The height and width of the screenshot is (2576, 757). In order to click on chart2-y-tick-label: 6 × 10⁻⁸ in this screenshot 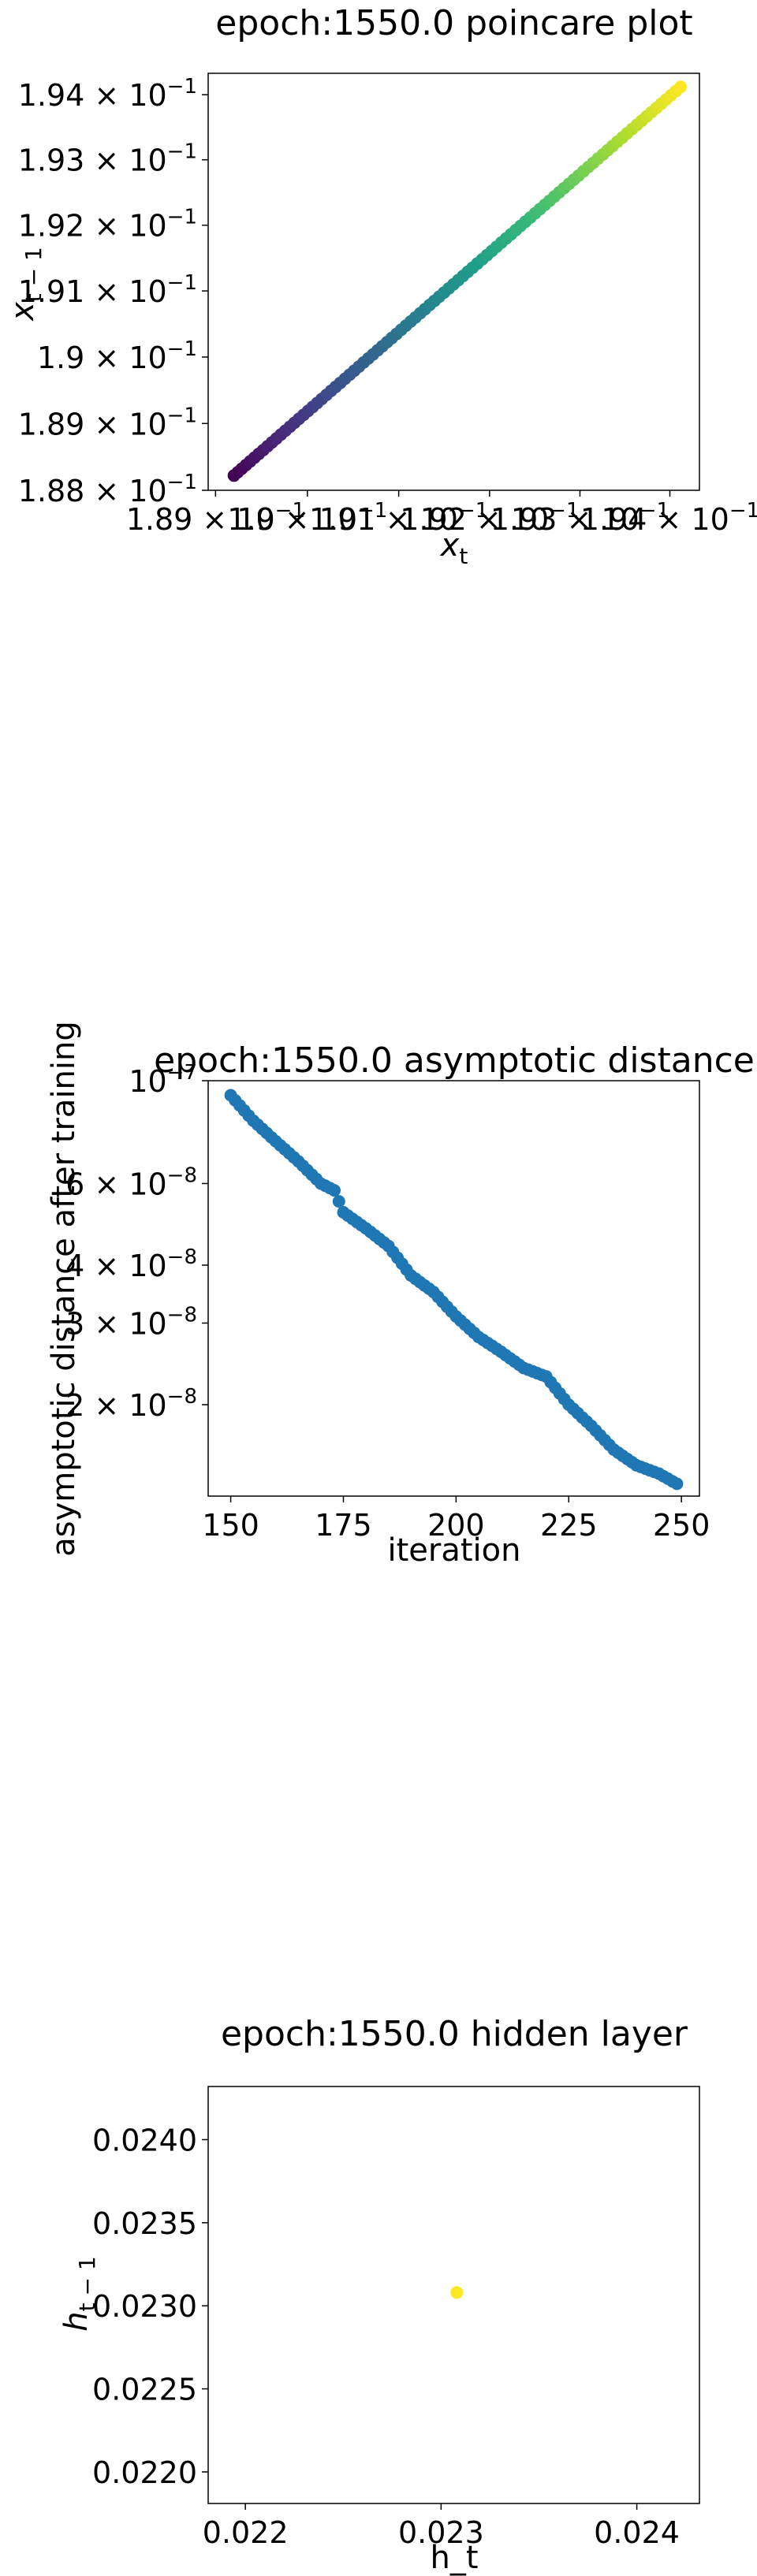, I will do `click(131, 1182)`.